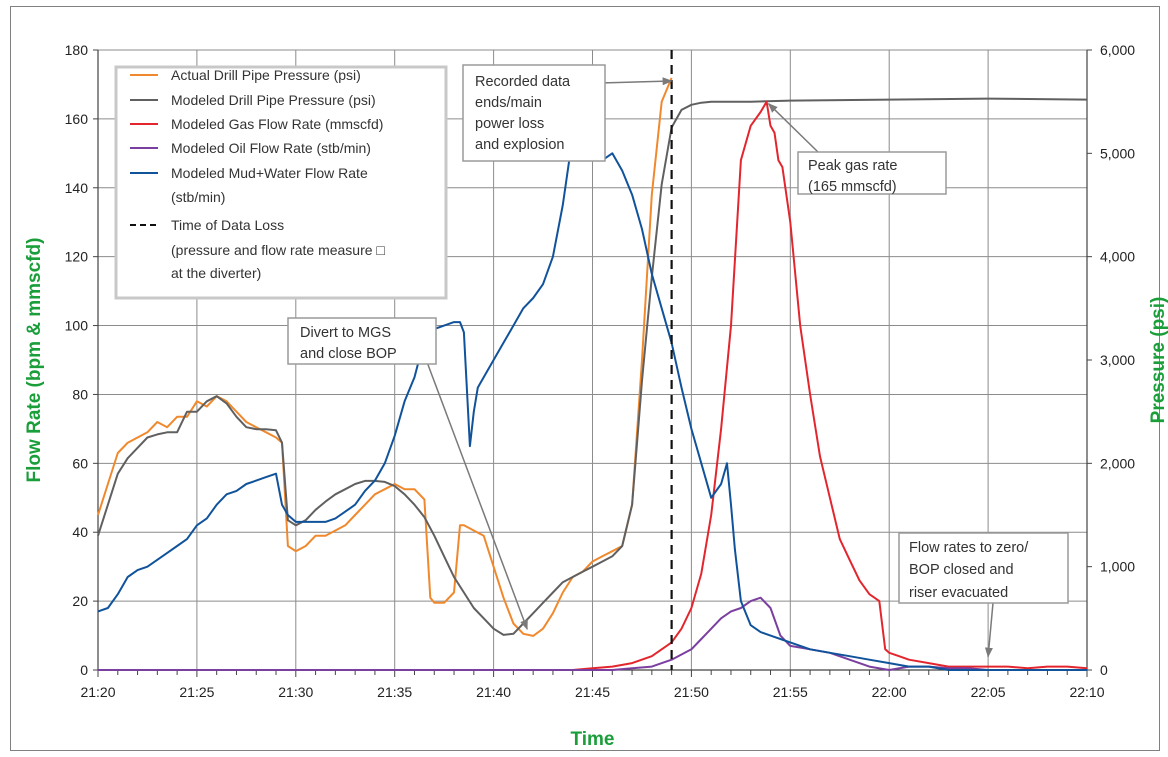 The image size is (1168, 757). I want to click on x-tick-label: 22:05, so click(988, 692).